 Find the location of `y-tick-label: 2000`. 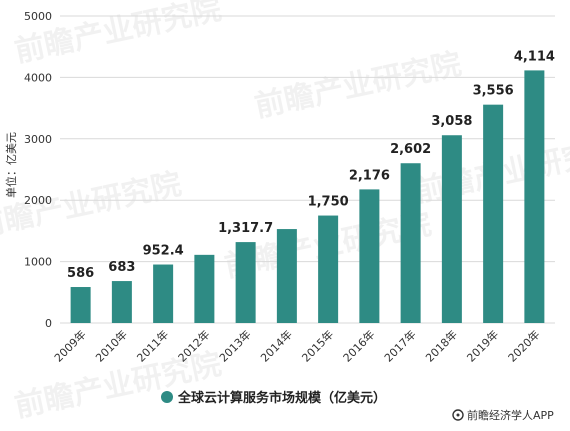

y-tick-label: 2000 is located at coordinates (38, 200).